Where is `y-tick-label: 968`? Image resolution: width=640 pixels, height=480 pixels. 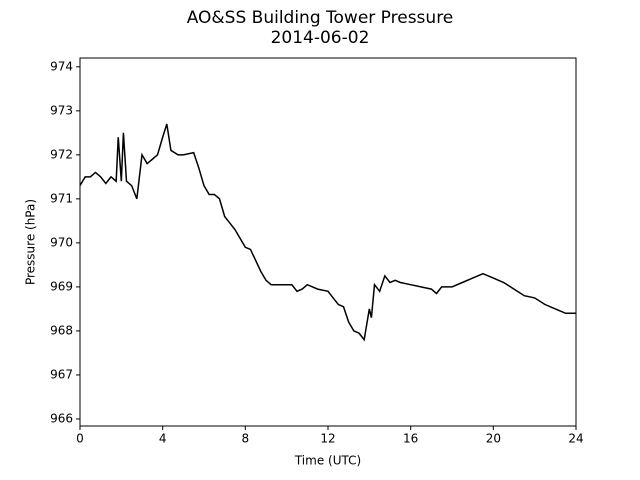 y-tick-label: 968 is located at coordinates (61, 330).